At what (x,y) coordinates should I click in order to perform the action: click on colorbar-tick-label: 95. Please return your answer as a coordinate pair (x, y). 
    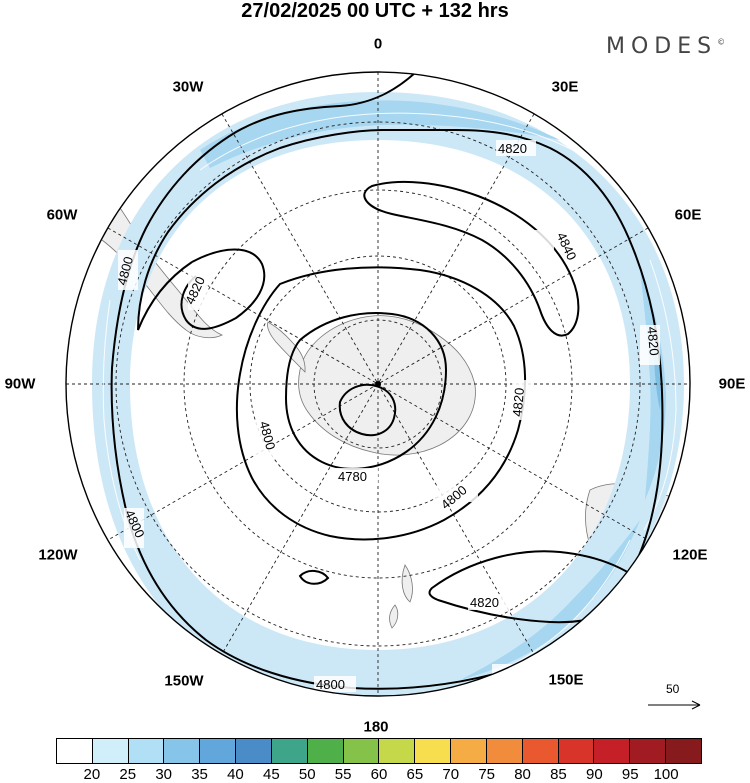
    Looking at the image, I should click on (630, 774).